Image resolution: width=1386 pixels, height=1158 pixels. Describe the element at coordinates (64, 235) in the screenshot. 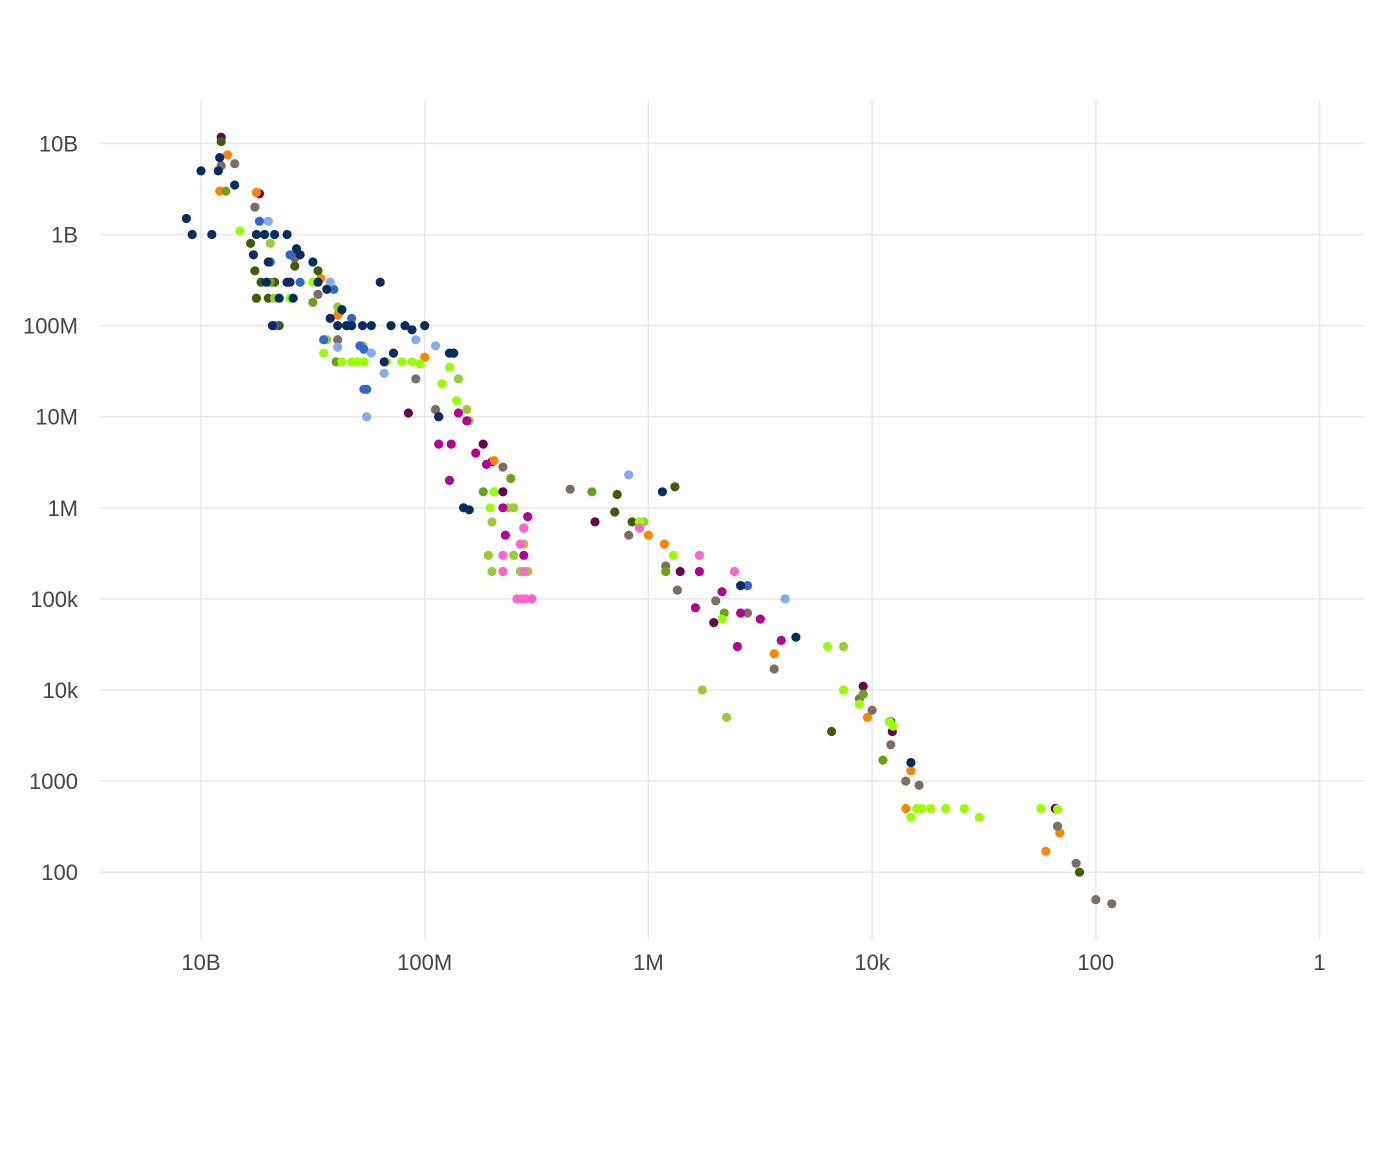

I see `y-tick-label: 1B` at that location.